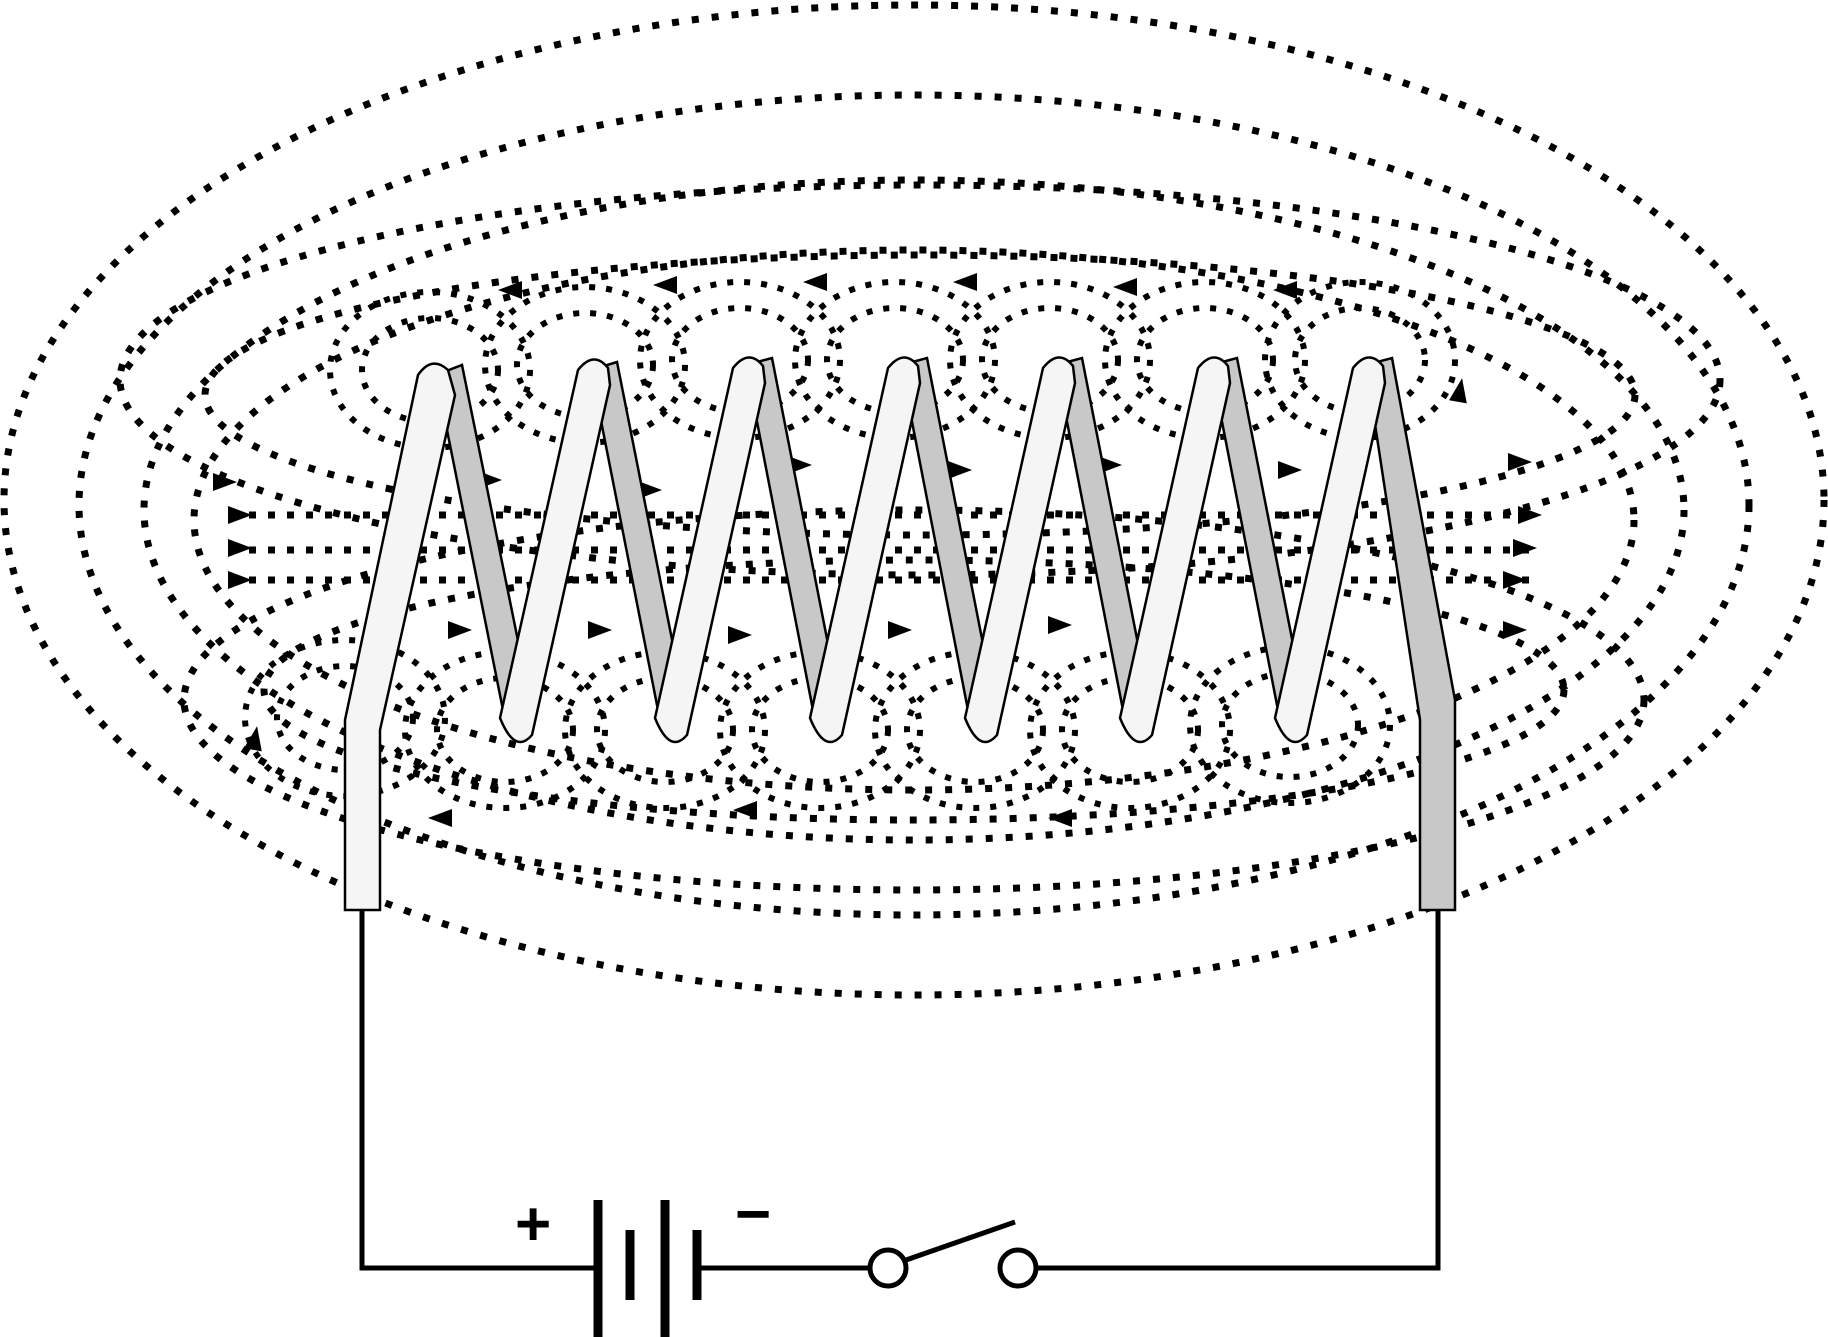 The image size is (1828, 1337). I want to click on switch, so click(953, 1254).